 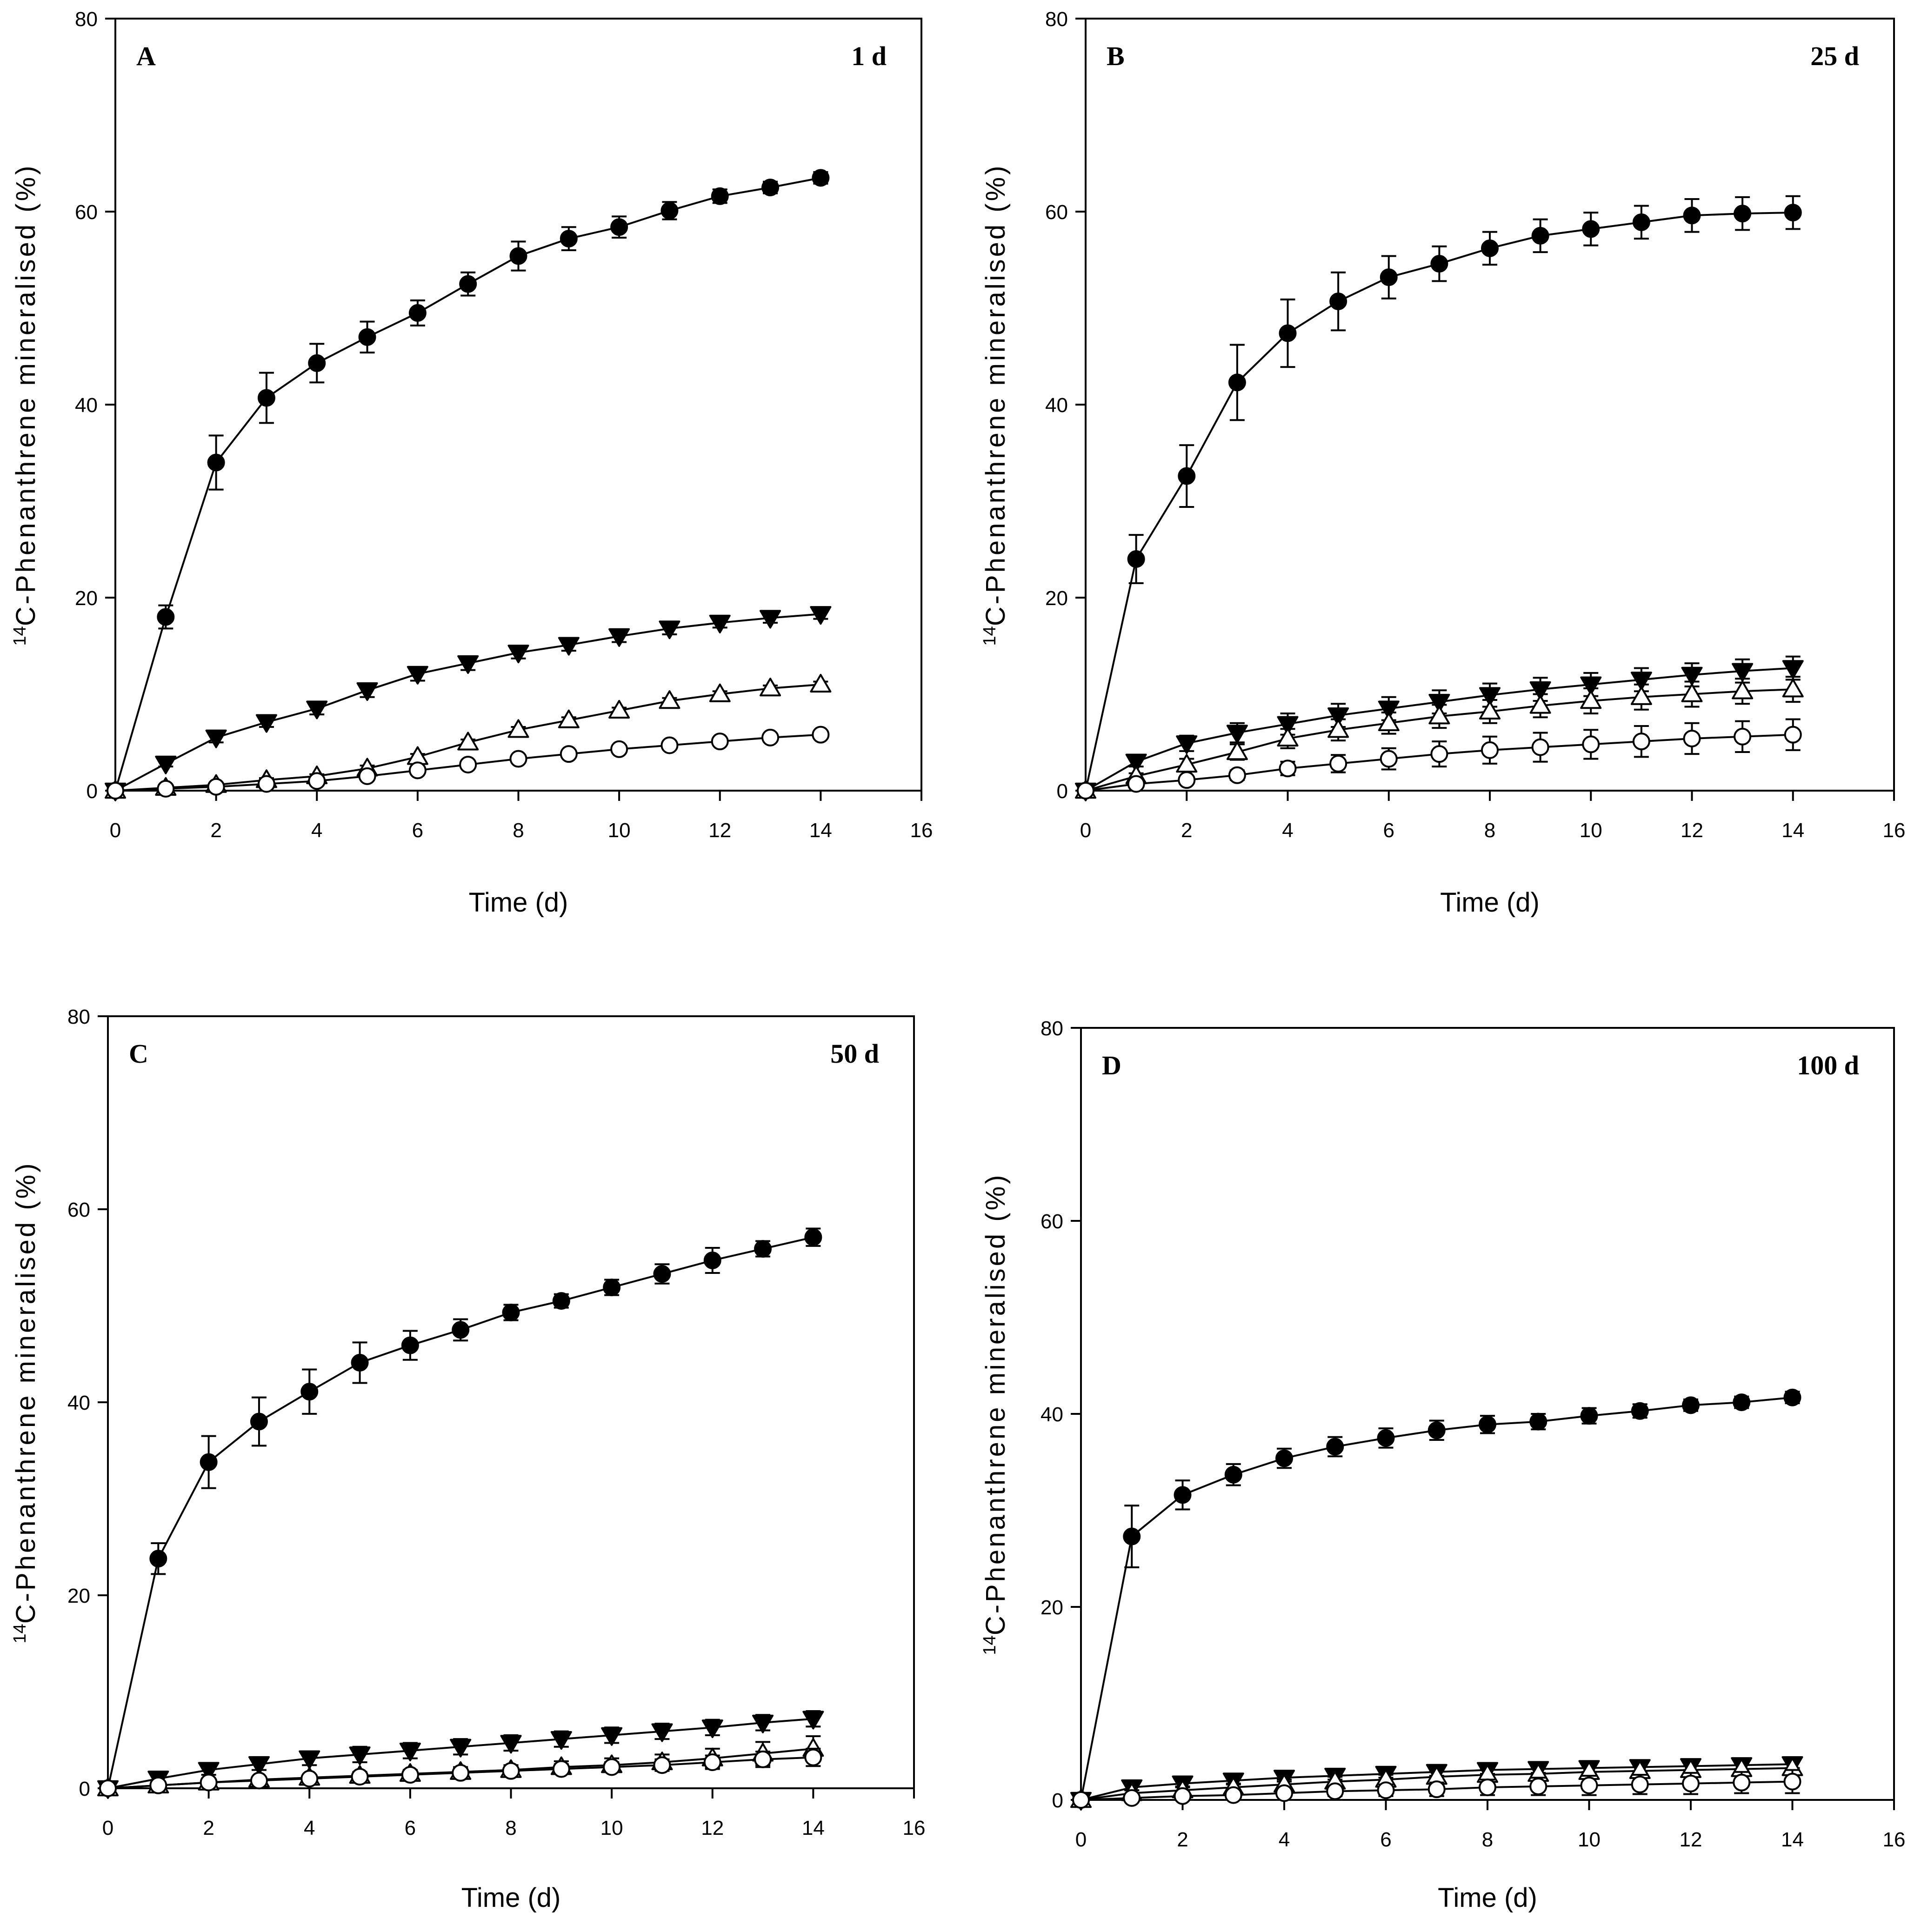 What do you see at coordinates (619, 830) in the screenshot?
I see `x-tick-label: 10` at bounding box center [619, 830].